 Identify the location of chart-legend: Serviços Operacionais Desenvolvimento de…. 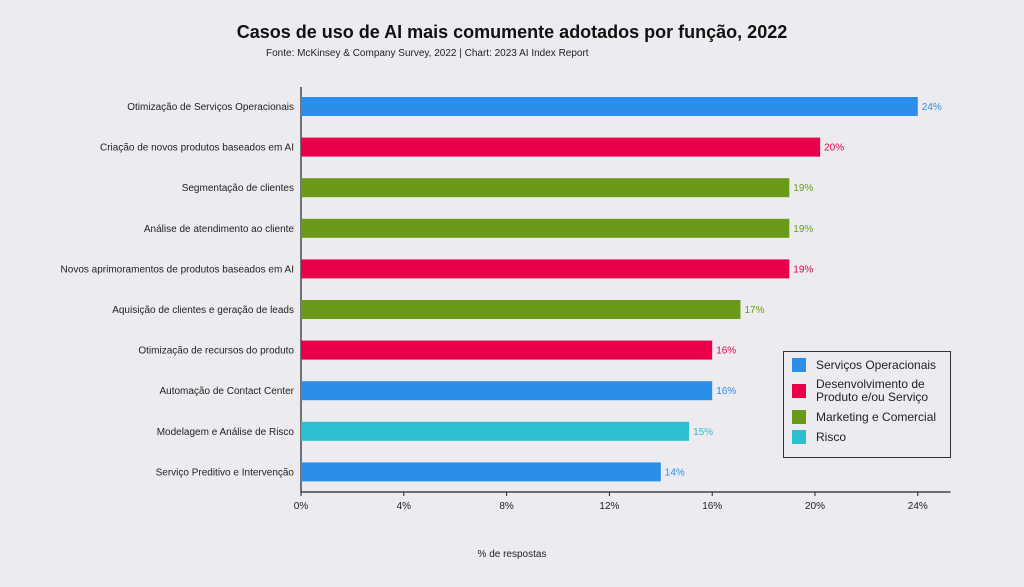
(867, 404).